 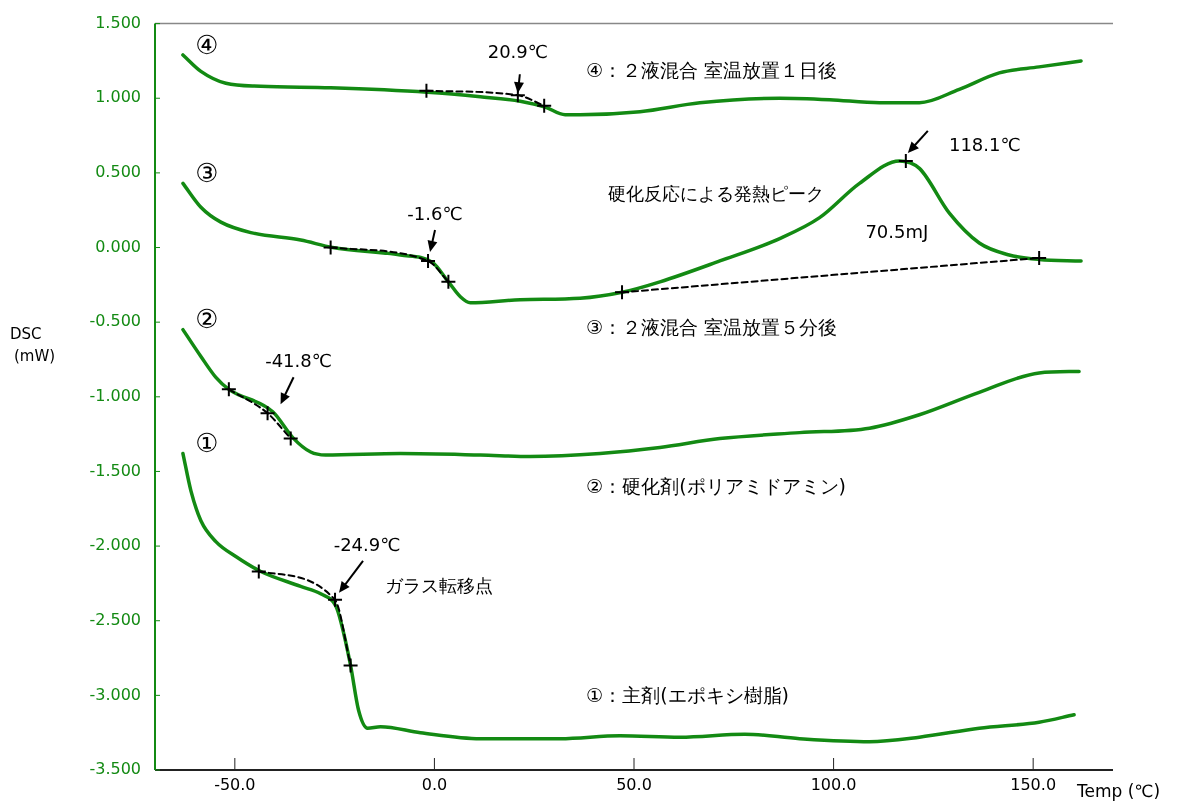 What do you see at coordinates (434, 784) in the screenshot?
I see `x-tick-label: 0.0` at bounding box center [434, 784].